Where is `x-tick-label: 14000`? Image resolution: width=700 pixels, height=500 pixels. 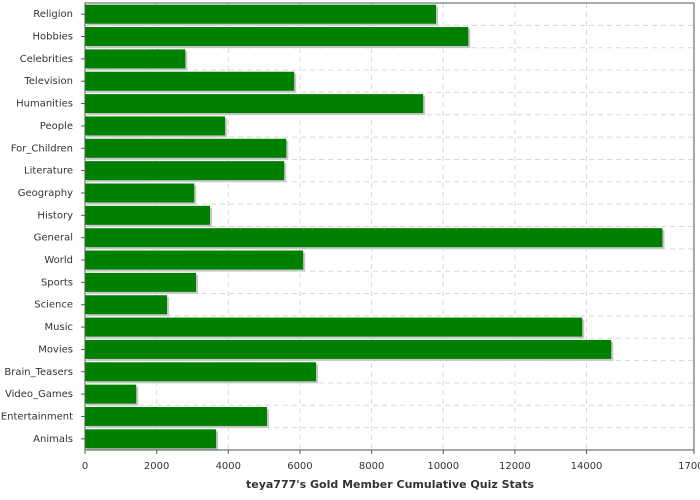 x-tick-label: 14000 is located at coordinates (587, 466).